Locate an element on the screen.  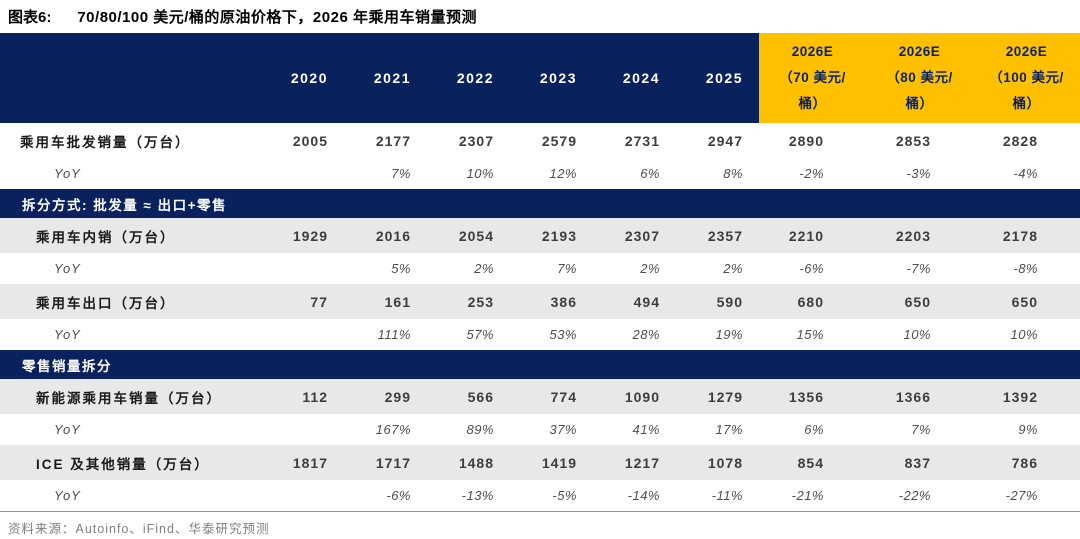
value-cell: 1090 is located at coordinates (634, 396).